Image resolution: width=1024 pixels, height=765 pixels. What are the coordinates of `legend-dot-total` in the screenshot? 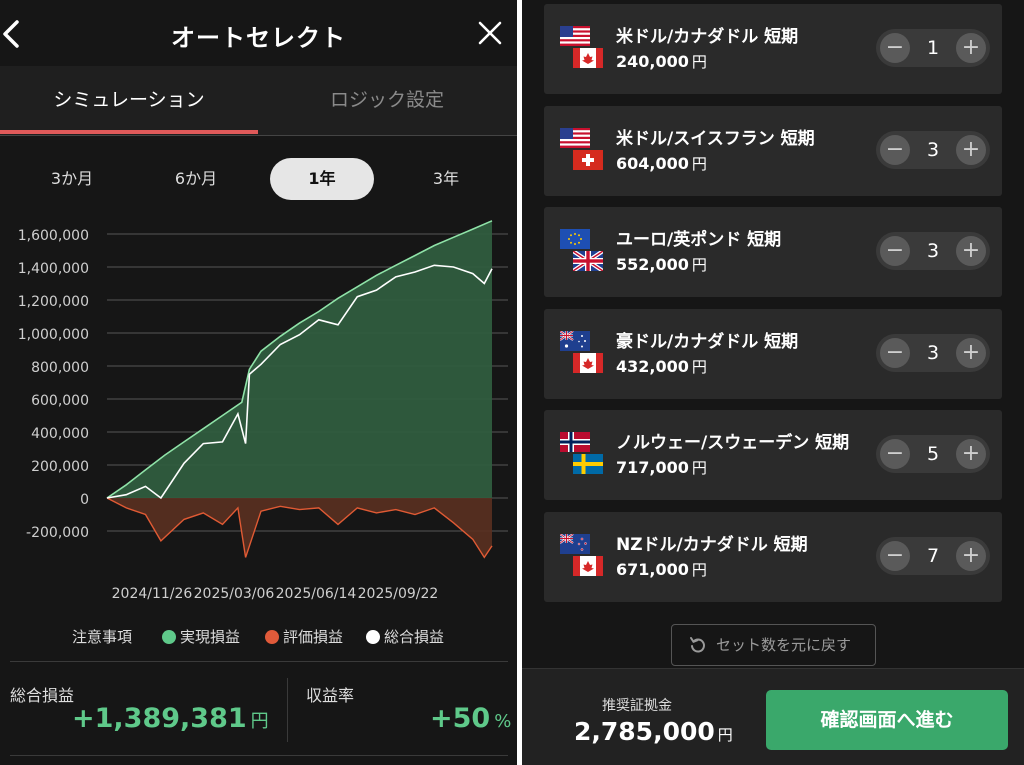 It's located at (373, 637).